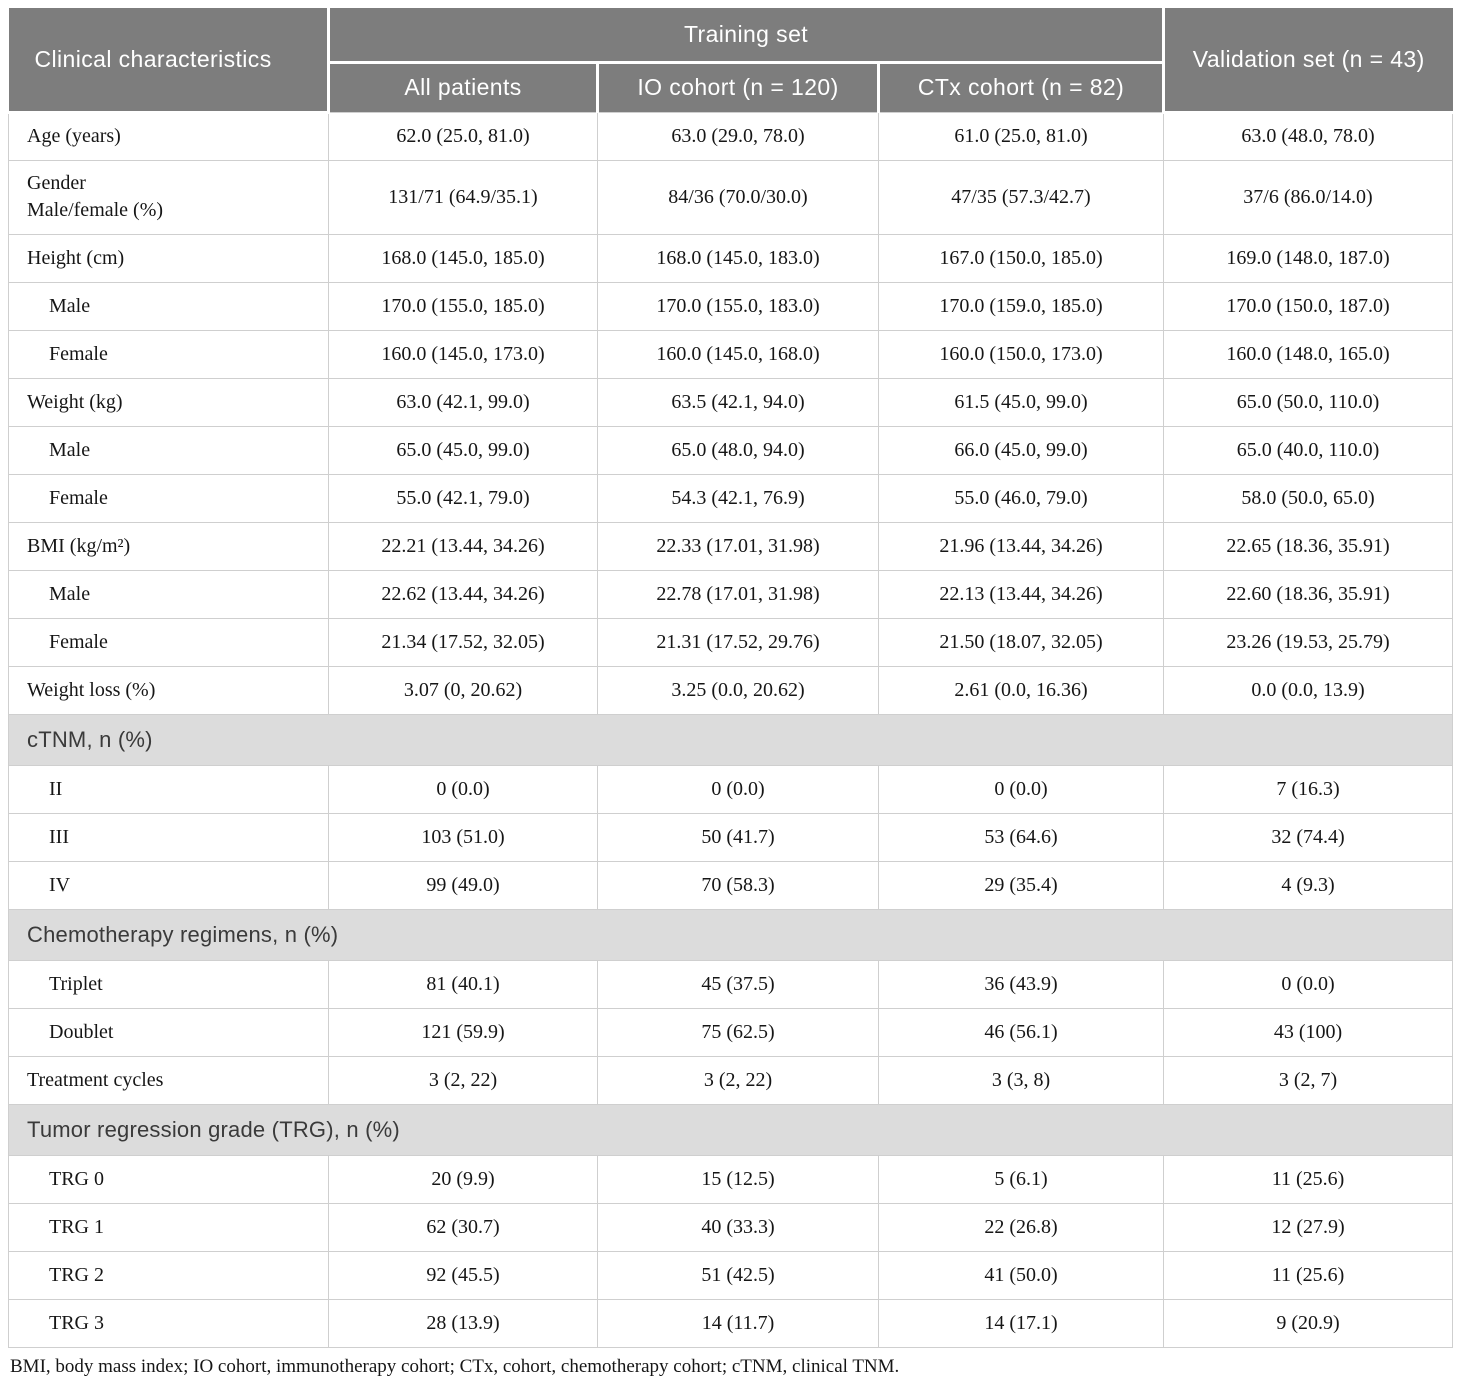 The width and height of the screenshot is (1460, 1389). What do you see at coordinates (463, 594) in the screenshot?
I see `cell-value: 22.62 (13.44, 34.26)` at bounding box center [463, 594].